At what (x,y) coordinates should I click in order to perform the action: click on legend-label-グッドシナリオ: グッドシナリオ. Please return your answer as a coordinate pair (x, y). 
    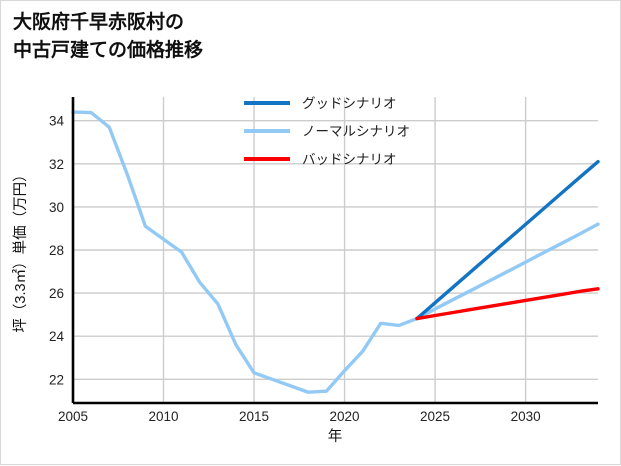
    Looking at the image, I should click on (349, 103).